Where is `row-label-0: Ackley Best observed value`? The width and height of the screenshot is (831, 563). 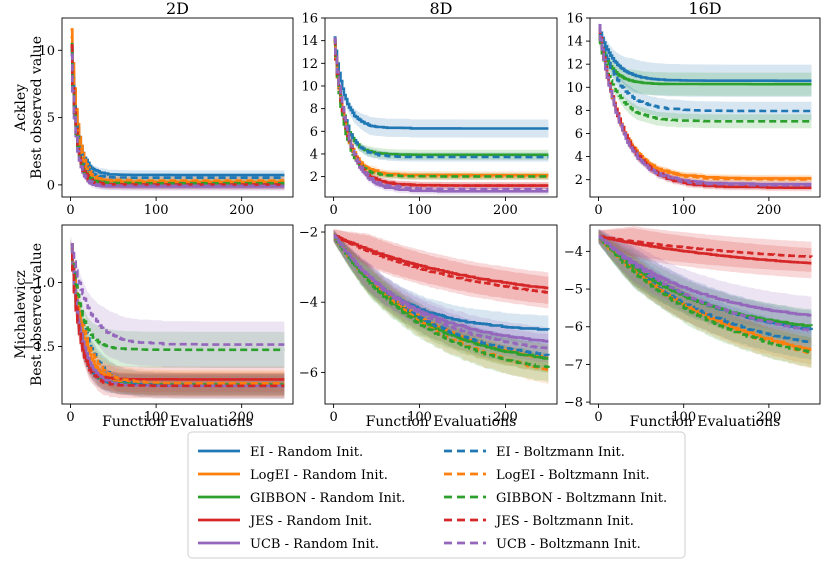 row-label-0: Ackley Best observed value is located at coordinates (29, 107).